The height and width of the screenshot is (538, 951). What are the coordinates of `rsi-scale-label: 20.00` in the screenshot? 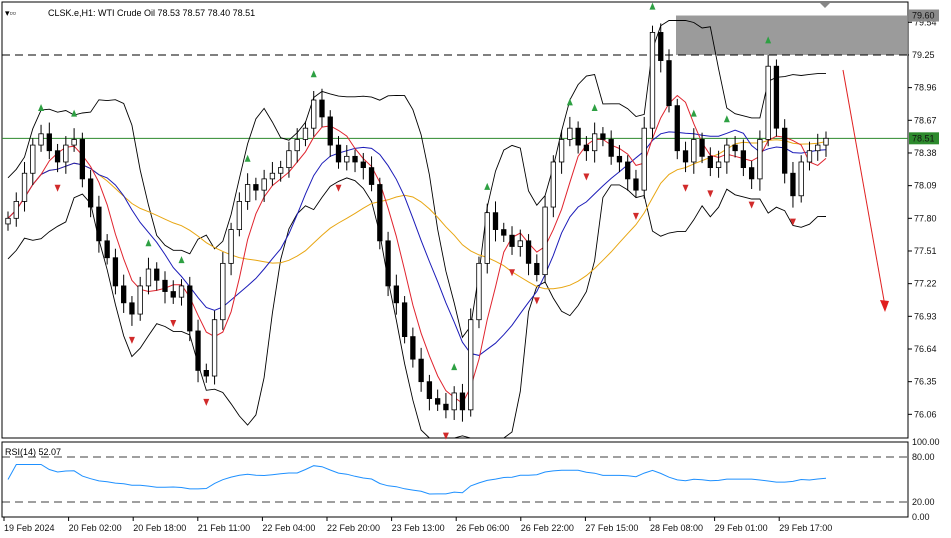 It's located at (923, 502).